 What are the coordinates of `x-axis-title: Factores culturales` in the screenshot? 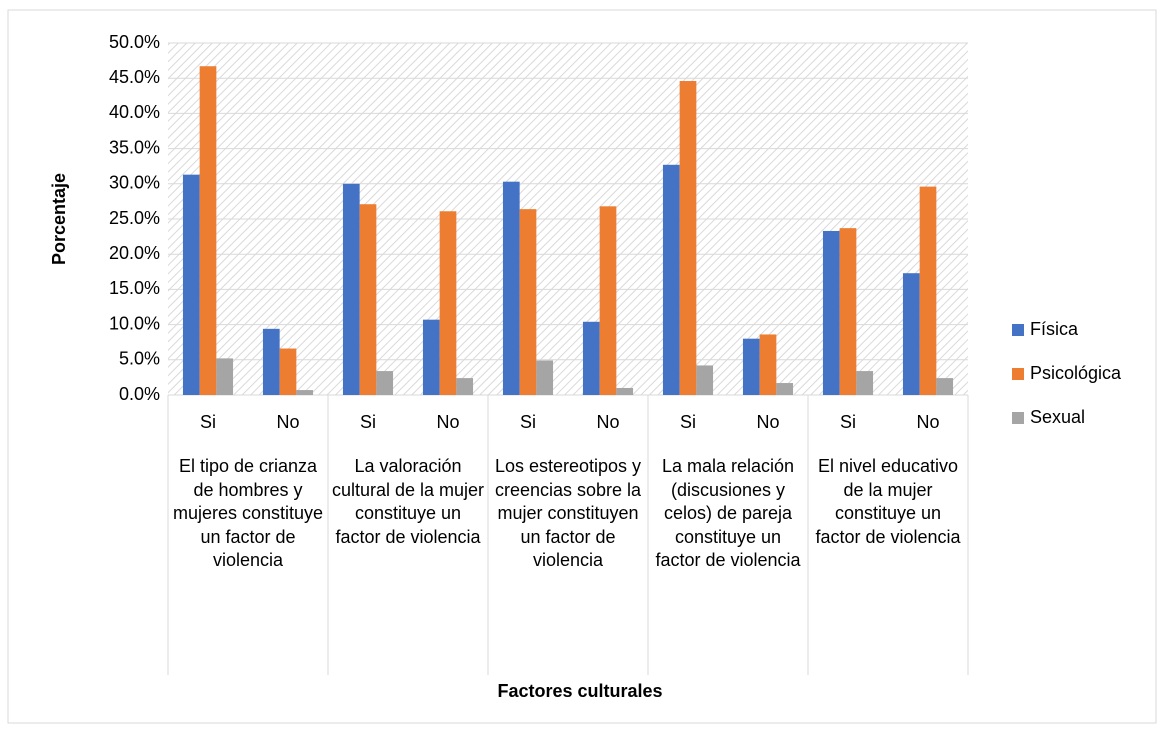 It's located at (579, 691).